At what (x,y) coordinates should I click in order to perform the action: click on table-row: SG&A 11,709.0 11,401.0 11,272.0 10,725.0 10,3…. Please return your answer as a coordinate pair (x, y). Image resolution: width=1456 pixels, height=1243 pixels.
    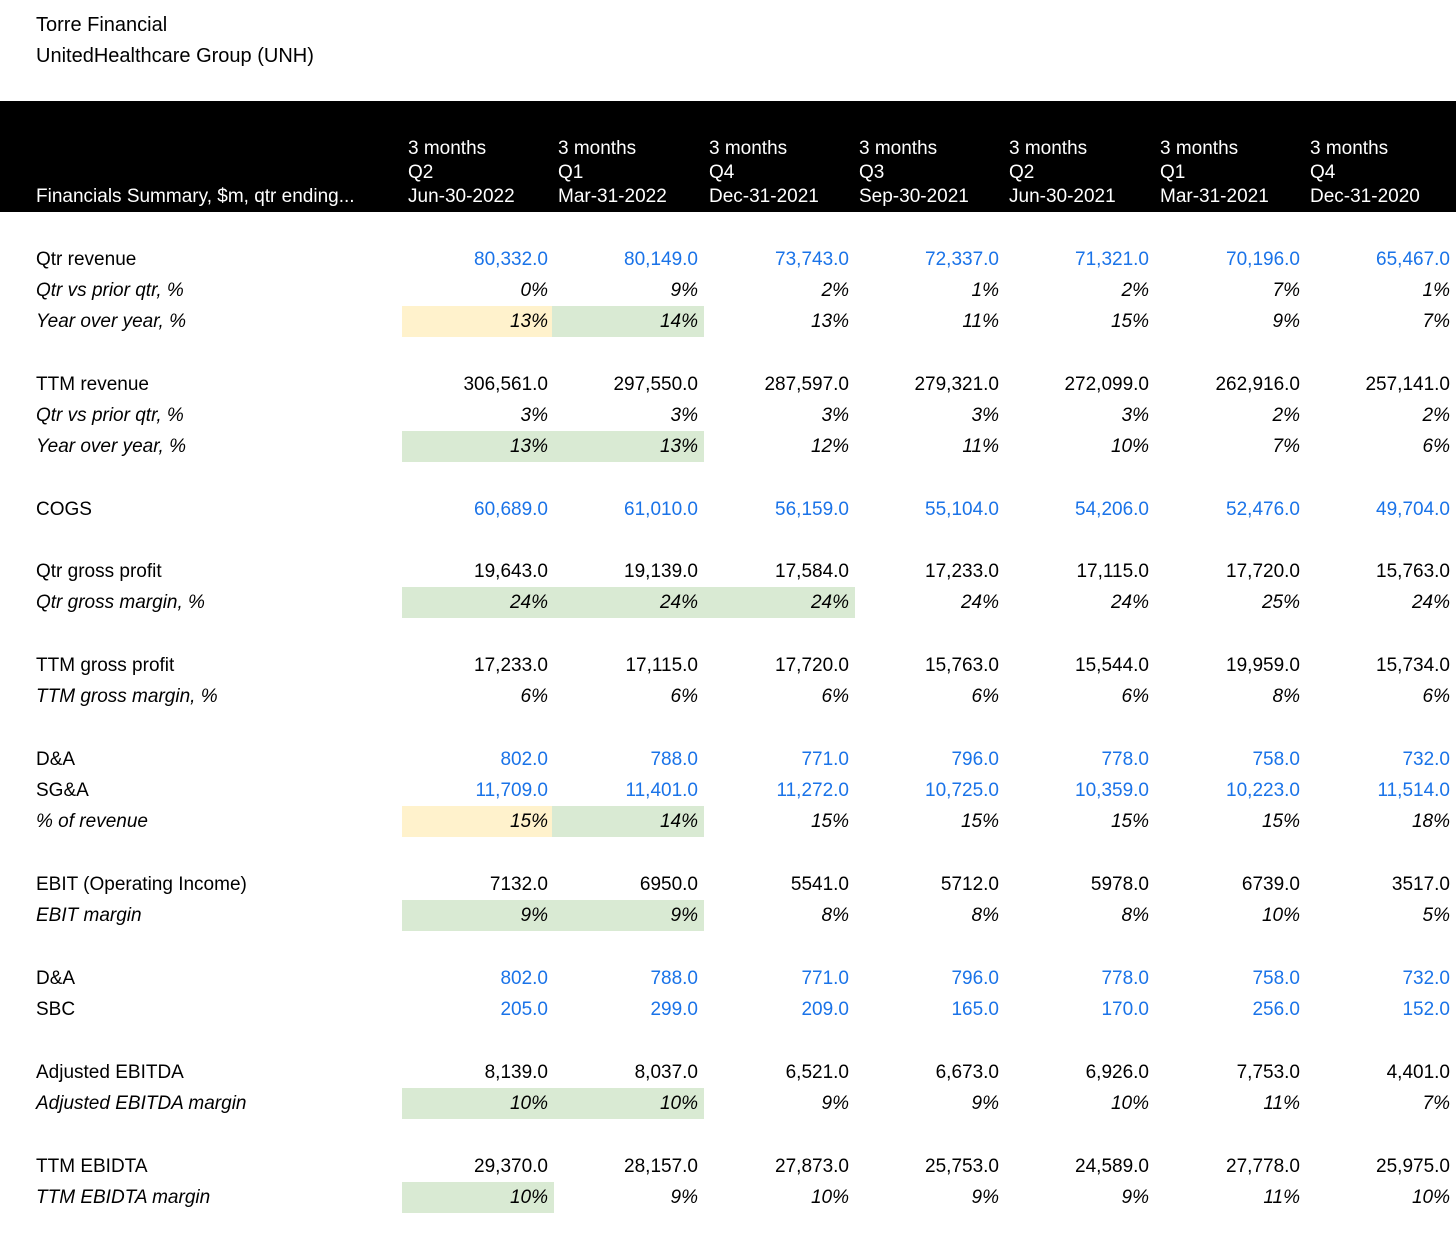
    Looking at the image, I should click on (728, 790).